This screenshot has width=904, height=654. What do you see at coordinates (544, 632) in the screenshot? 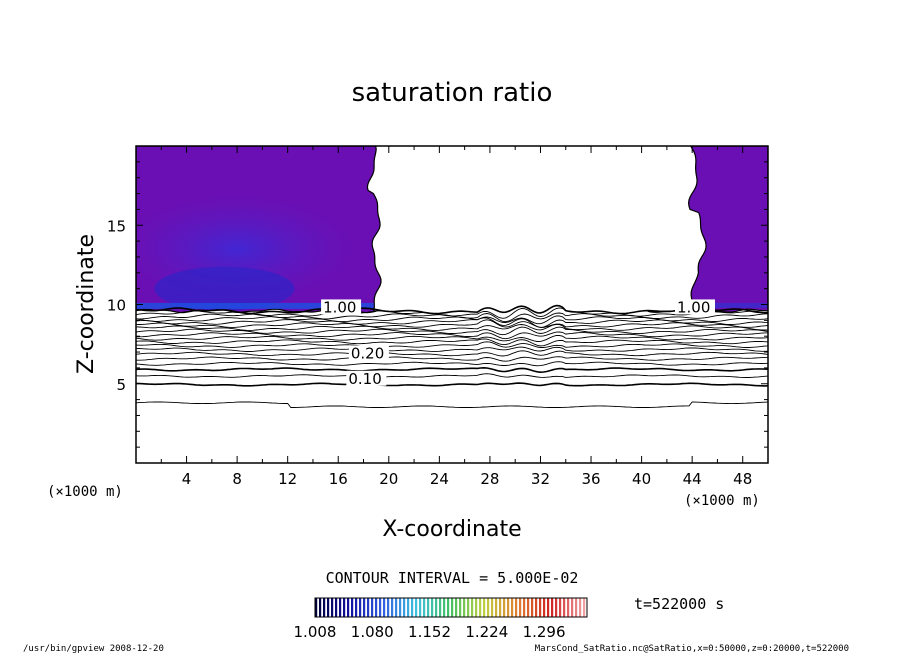
I see `colorbar-tick-label: 1.296` at bounding box center [544, 632].